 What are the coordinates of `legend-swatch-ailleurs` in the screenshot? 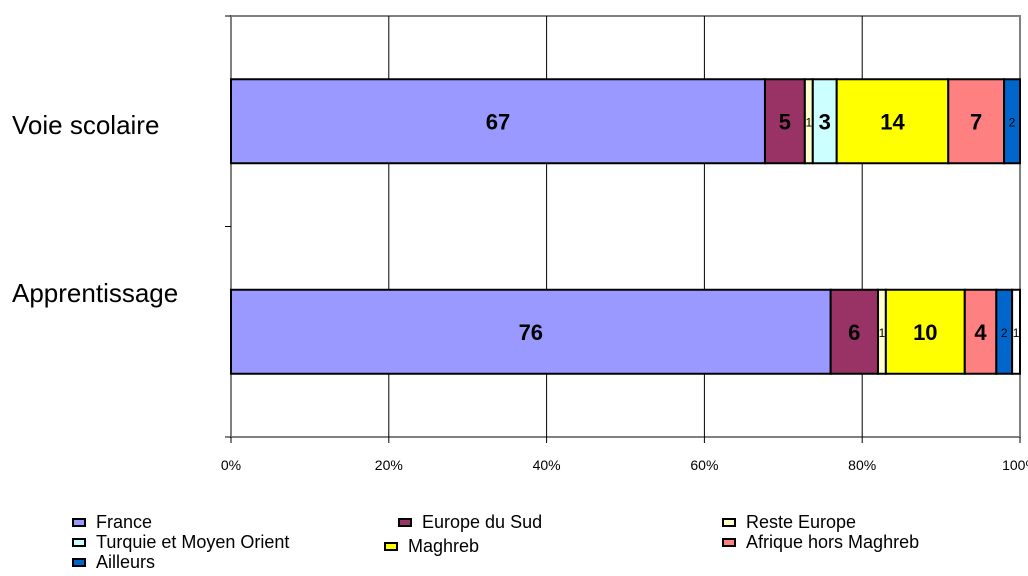 It's located at (79, 562).